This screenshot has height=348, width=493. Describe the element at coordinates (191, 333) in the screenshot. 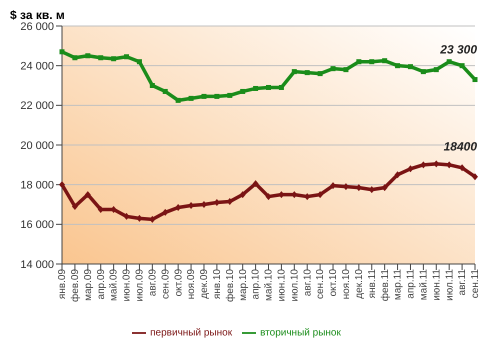

I see `legend-label: первичный рынок` at that location.